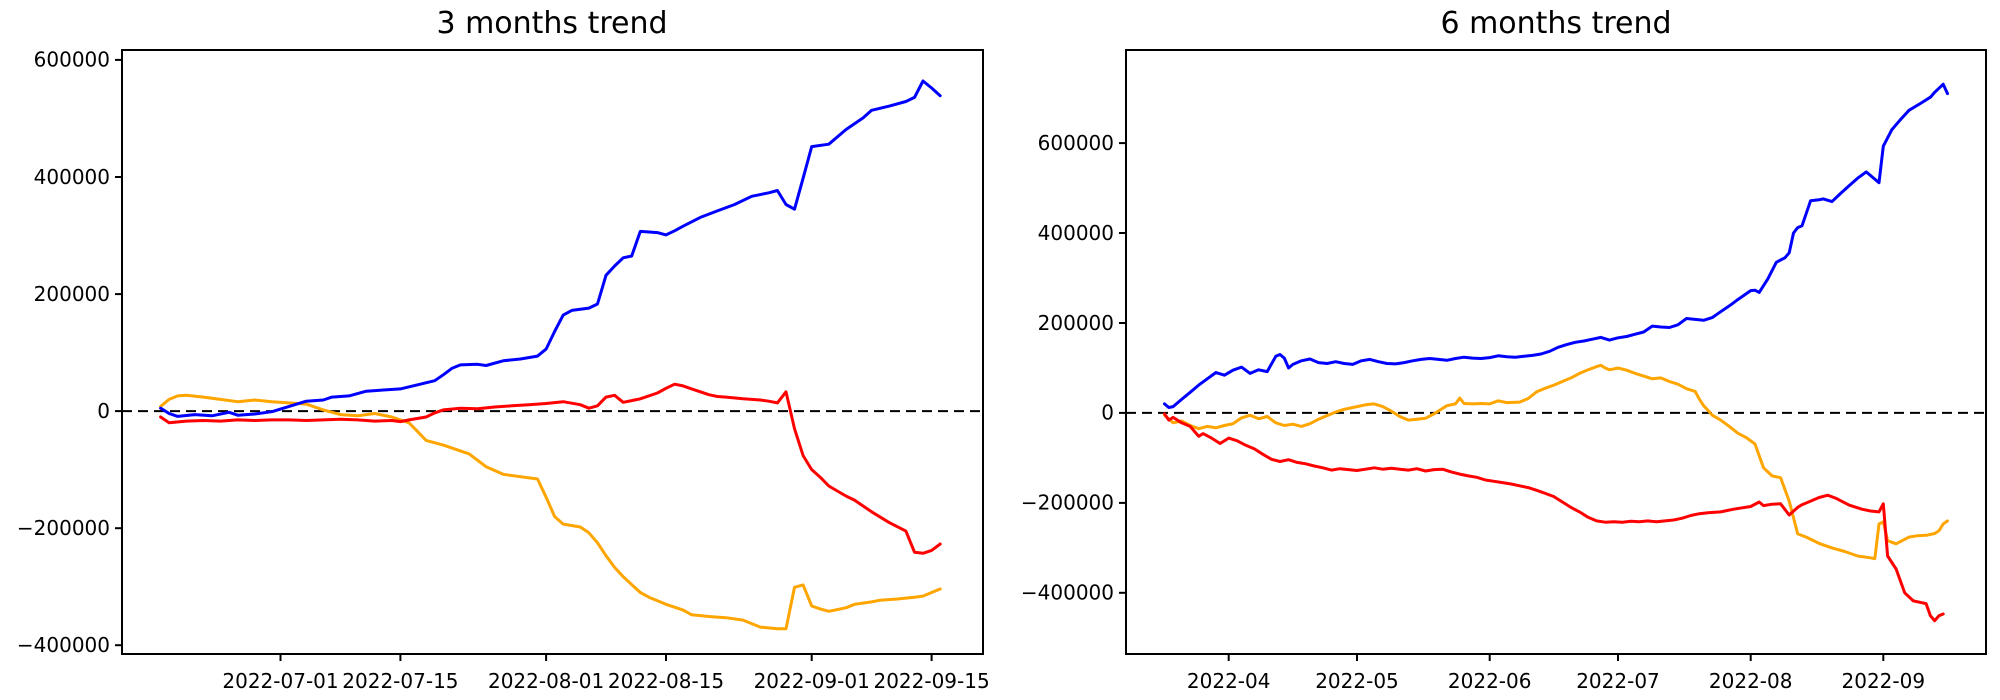 Image resolution: width=2000 pixels, height=700 pixels. What do you see at coordinates (1751, 681) in the screenshot?
I see `x-tick-label: 2022-08` at bounding box center [1751, 681].